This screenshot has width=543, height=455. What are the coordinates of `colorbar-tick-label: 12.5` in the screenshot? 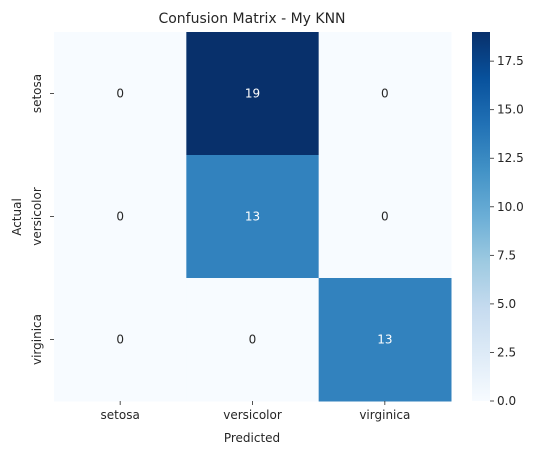 It's located at (510, 158).